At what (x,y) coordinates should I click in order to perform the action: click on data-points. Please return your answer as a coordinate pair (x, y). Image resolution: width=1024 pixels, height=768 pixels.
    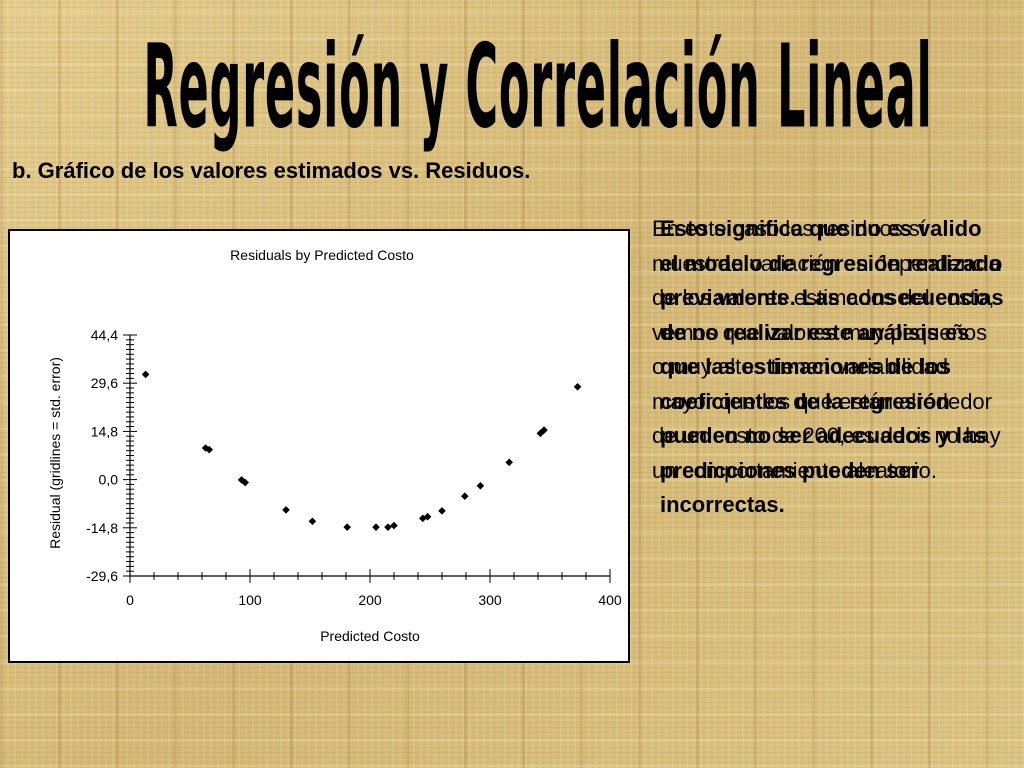
    Looking at the image, I should click on (361, 450).